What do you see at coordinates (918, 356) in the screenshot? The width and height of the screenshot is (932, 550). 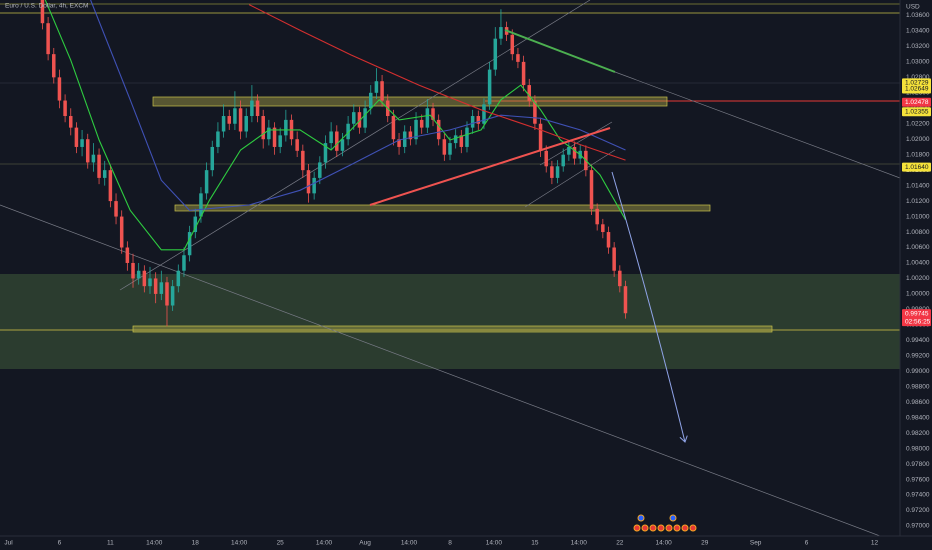 I see `y-tick-label: 0.99200` at bounding box center [918, 356].